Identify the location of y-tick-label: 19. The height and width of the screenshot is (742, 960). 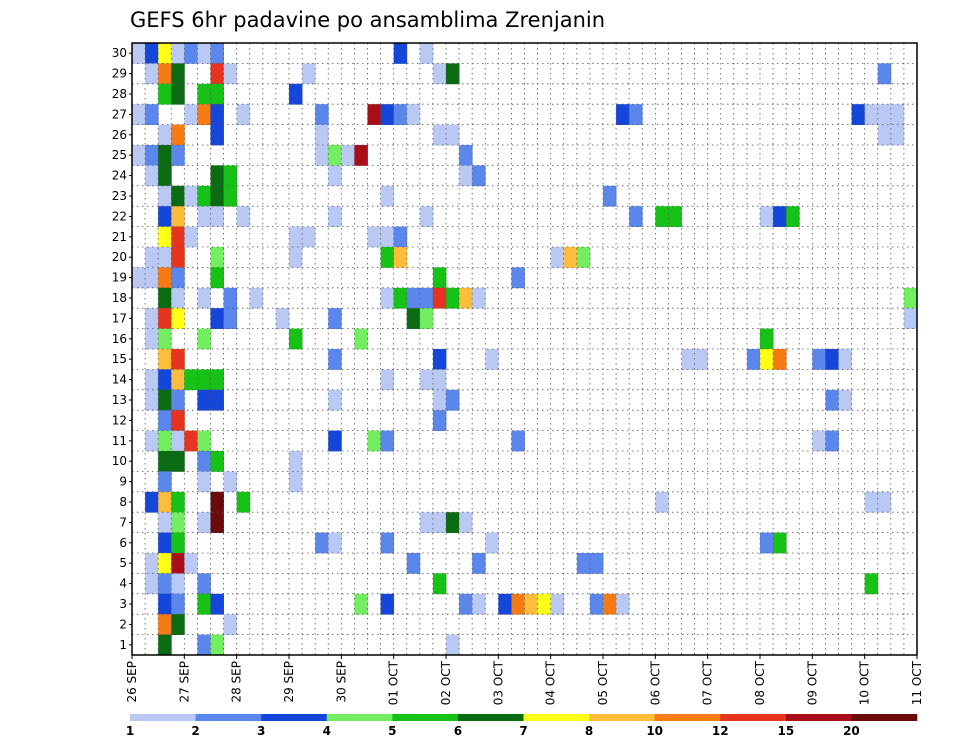
(119, 278).